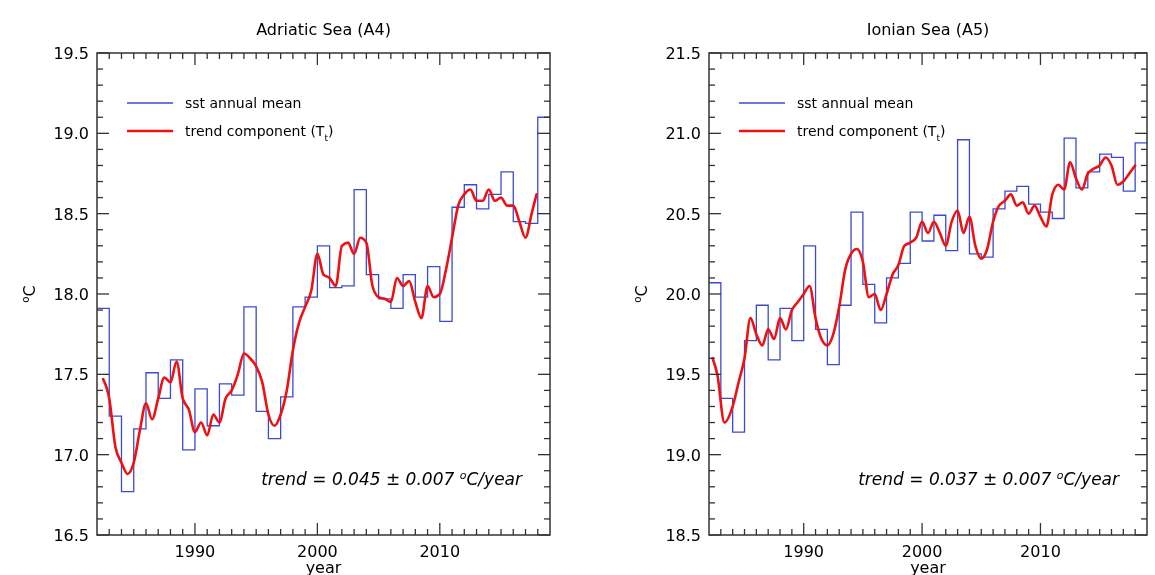  What do you see at coordinates (683, 214) in the screenshot?
I see `y-tick-label: 20.5` at bounding box center [683, 214].